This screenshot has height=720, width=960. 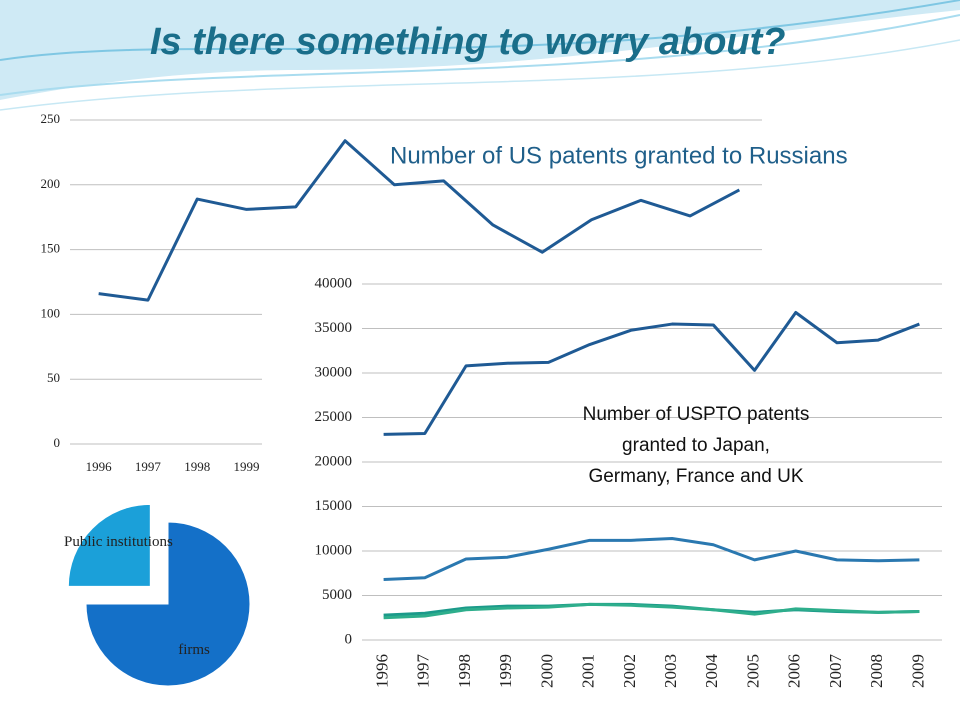 I want to click on pie-label: firms, so click(x=194, y=650).